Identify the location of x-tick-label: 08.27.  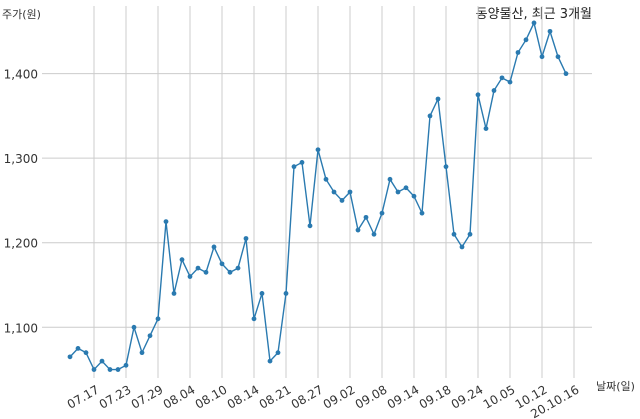
(307, 396).